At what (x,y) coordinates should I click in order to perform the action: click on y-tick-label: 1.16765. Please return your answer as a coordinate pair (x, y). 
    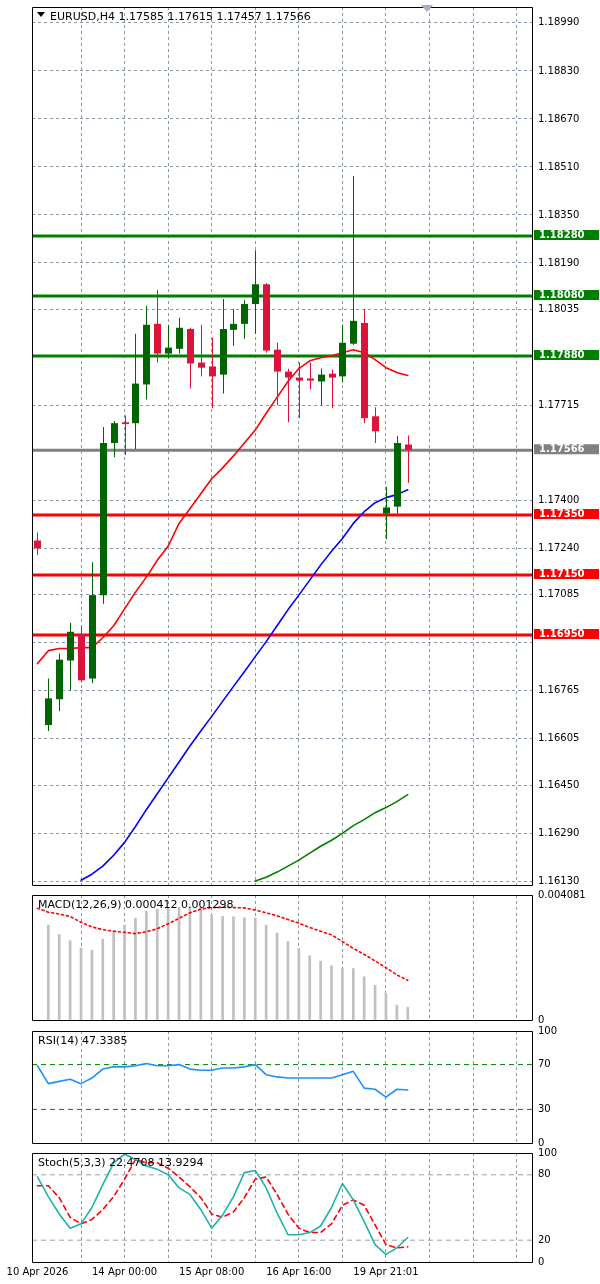
    Looking at the image, I should click on (559, 690).